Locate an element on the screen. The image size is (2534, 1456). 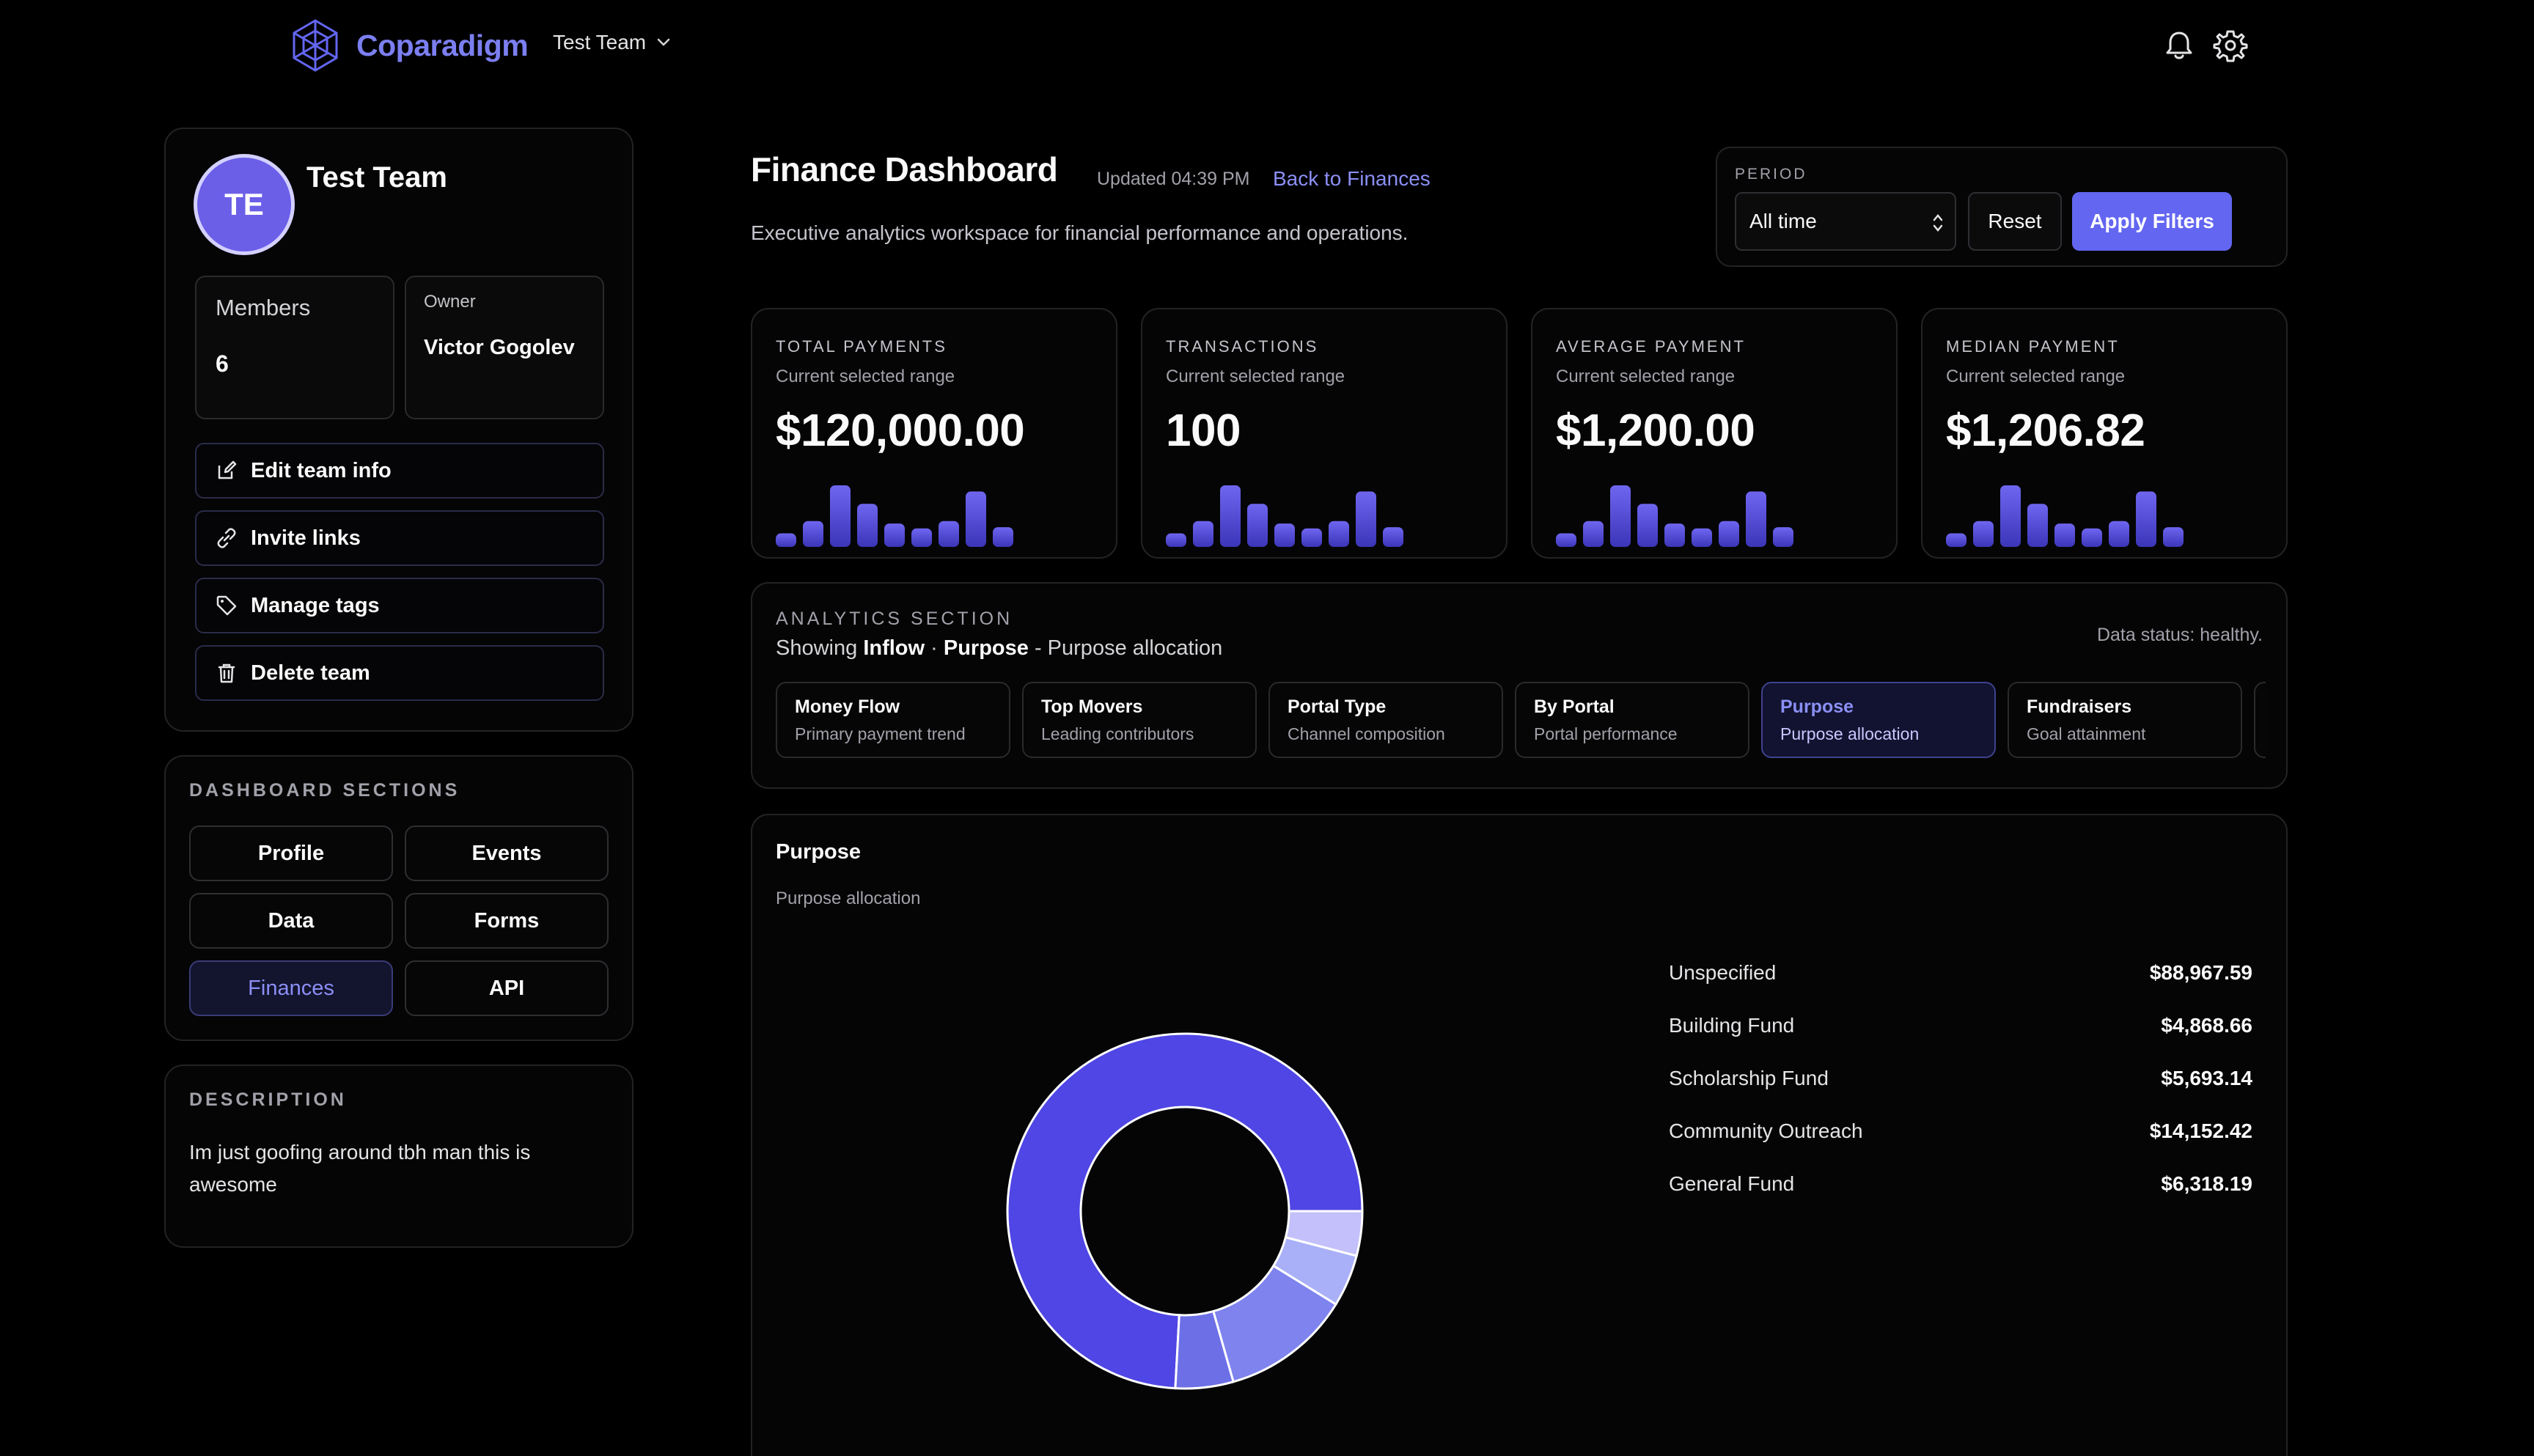
tab-portal-type: Portal Type Channel composition is located at coordinates (1385, 720).